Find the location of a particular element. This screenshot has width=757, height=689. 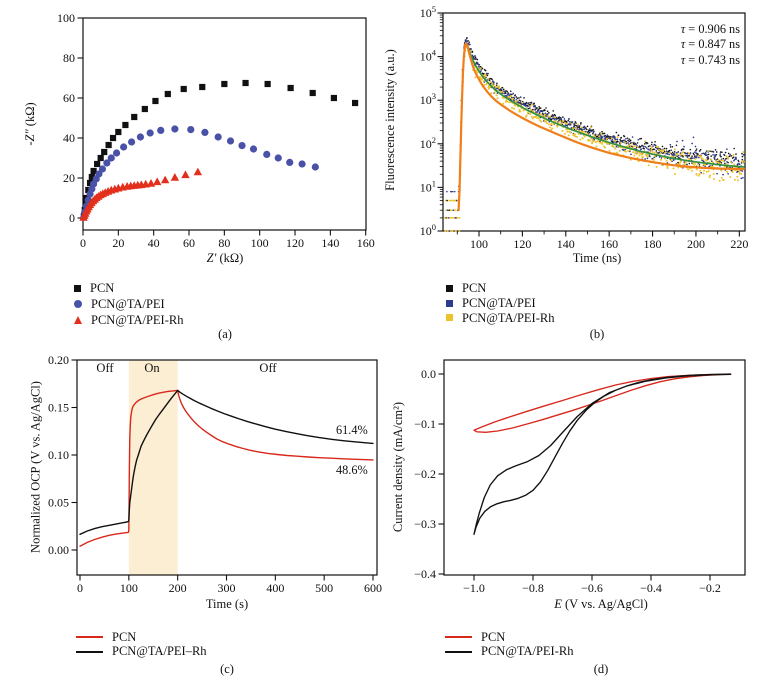

svg-text: 180 is located at coordinates (653, 244).